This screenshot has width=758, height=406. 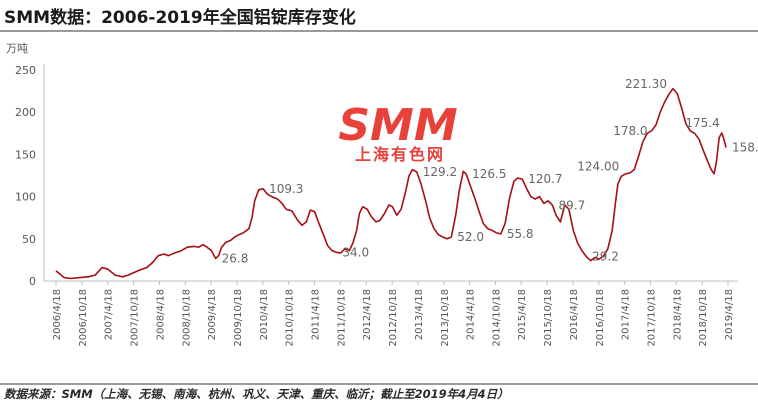 I want to click on x-tick-label: 2015/10/18, so click(x=548, y=318).